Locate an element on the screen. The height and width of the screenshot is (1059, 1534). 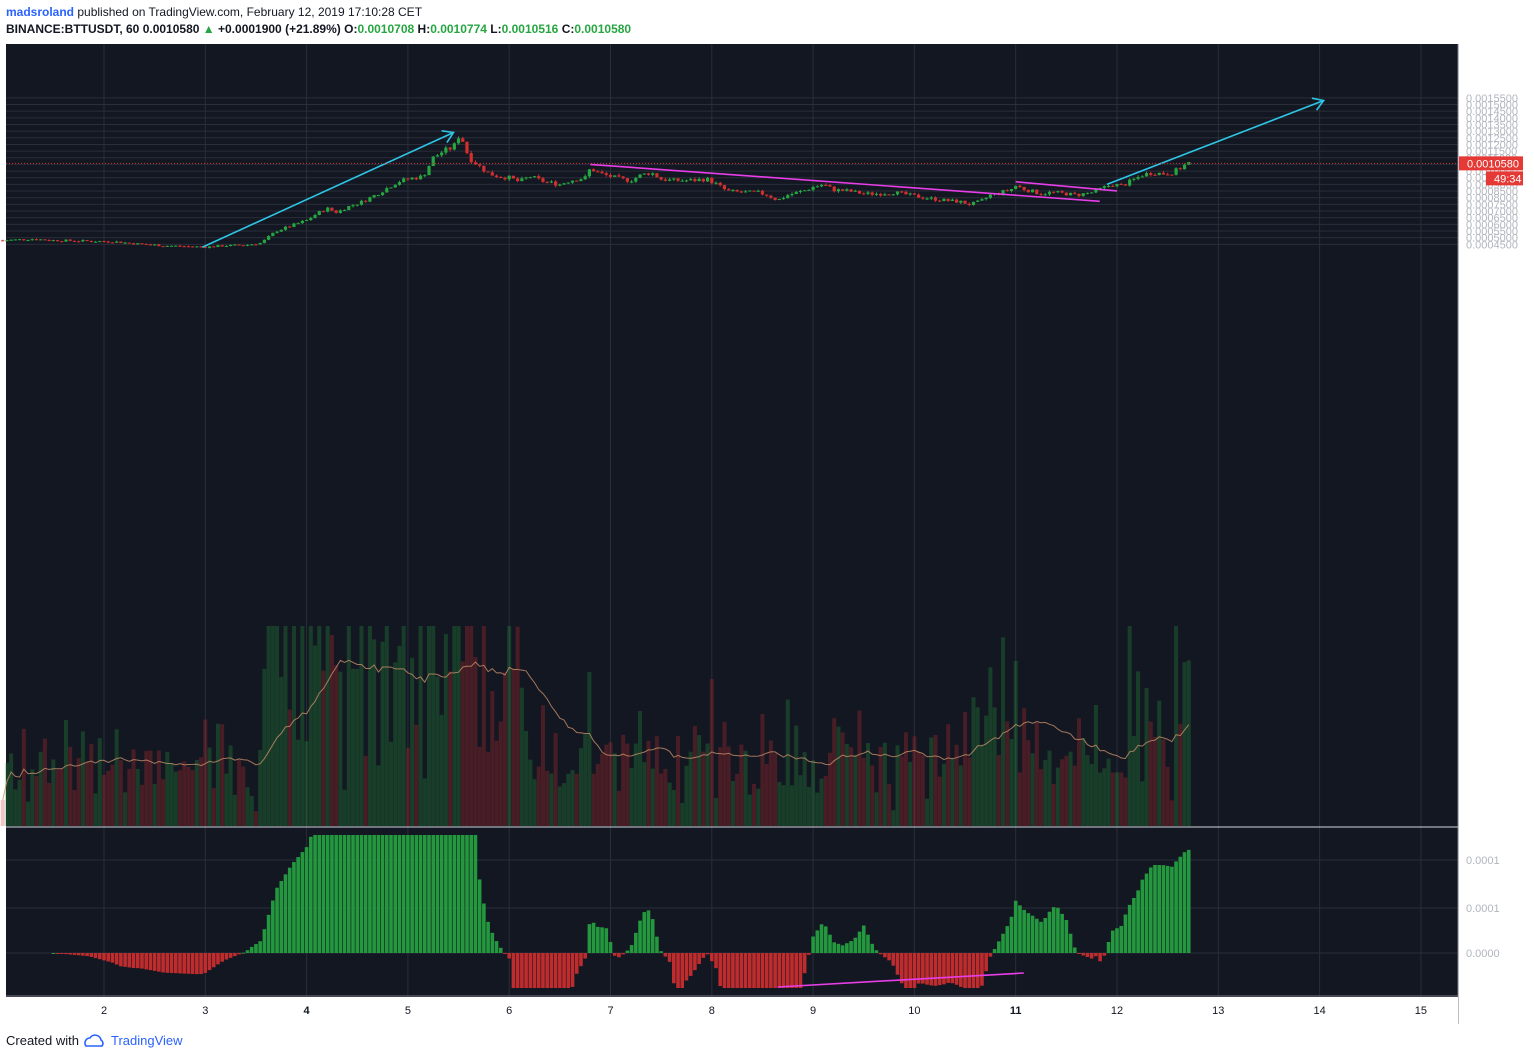
y-tick-label: 0.0014500 is located at coordinates (1492, 112).